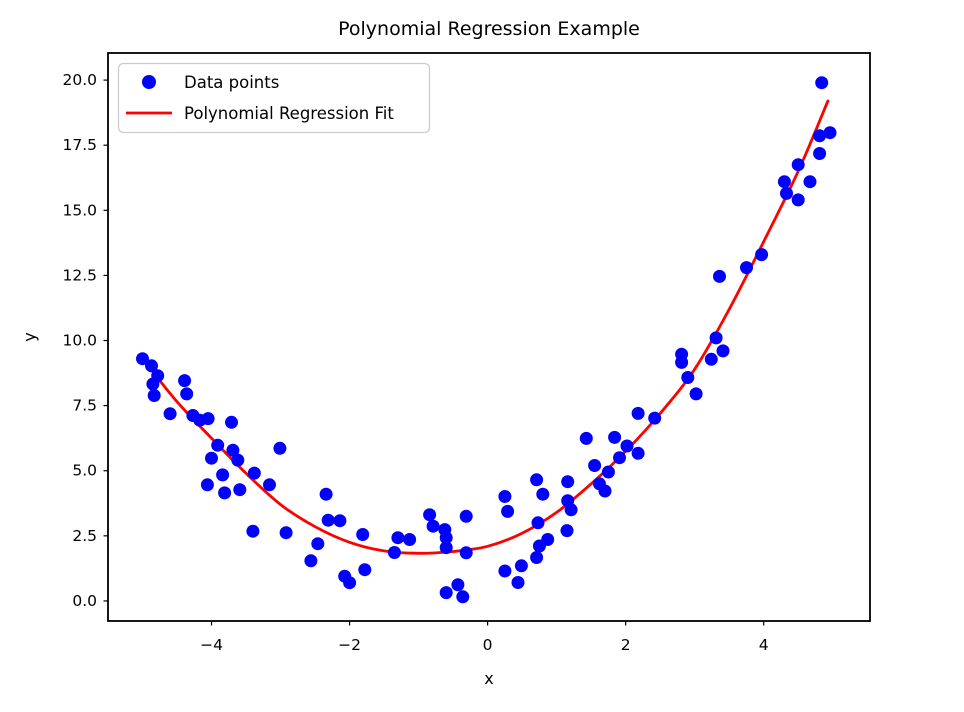 This screenshot has width=964, height=712. I want to click on legend: Data points Polynomial Regression Fit, so click(274, 98).